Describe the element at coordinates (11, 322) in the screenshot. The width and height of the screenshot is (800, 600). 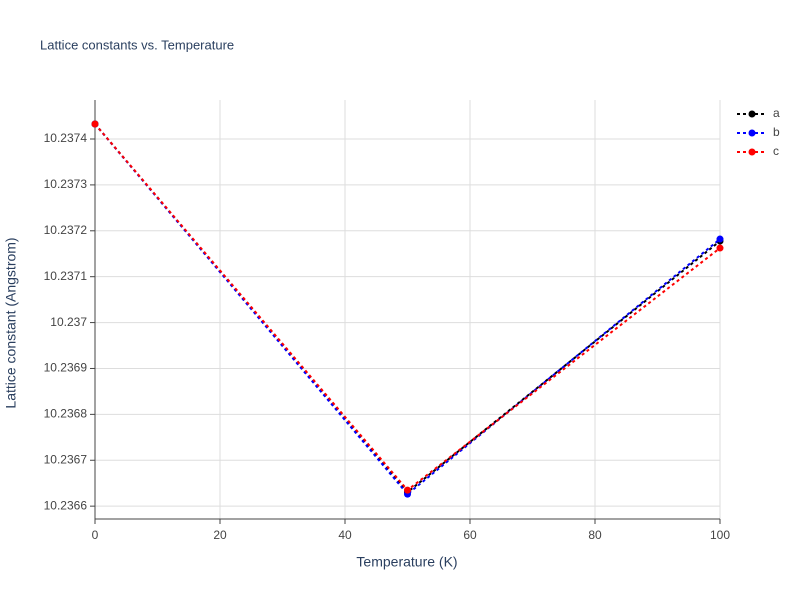
I see `y-axis-title: Lattice constant (Angstrom)` at that location.